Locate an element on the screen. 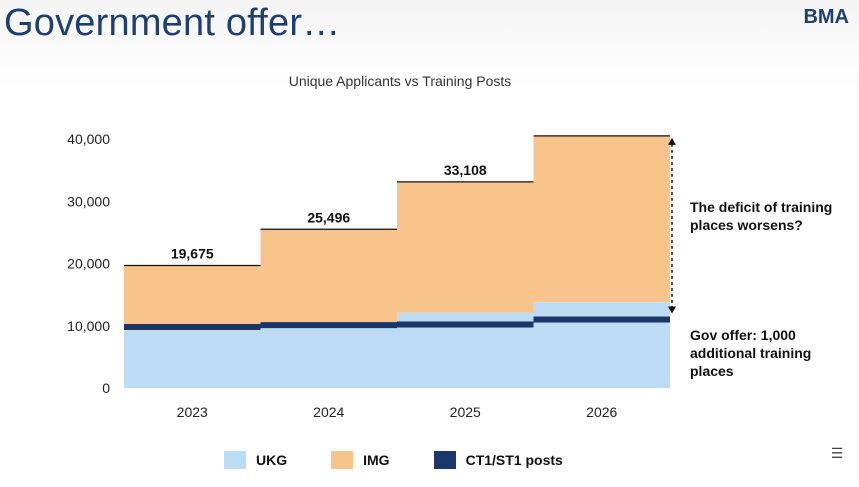 This screenshot has width=859, height=487. ct-post-line-2024 is located at coordinates (328, 325).